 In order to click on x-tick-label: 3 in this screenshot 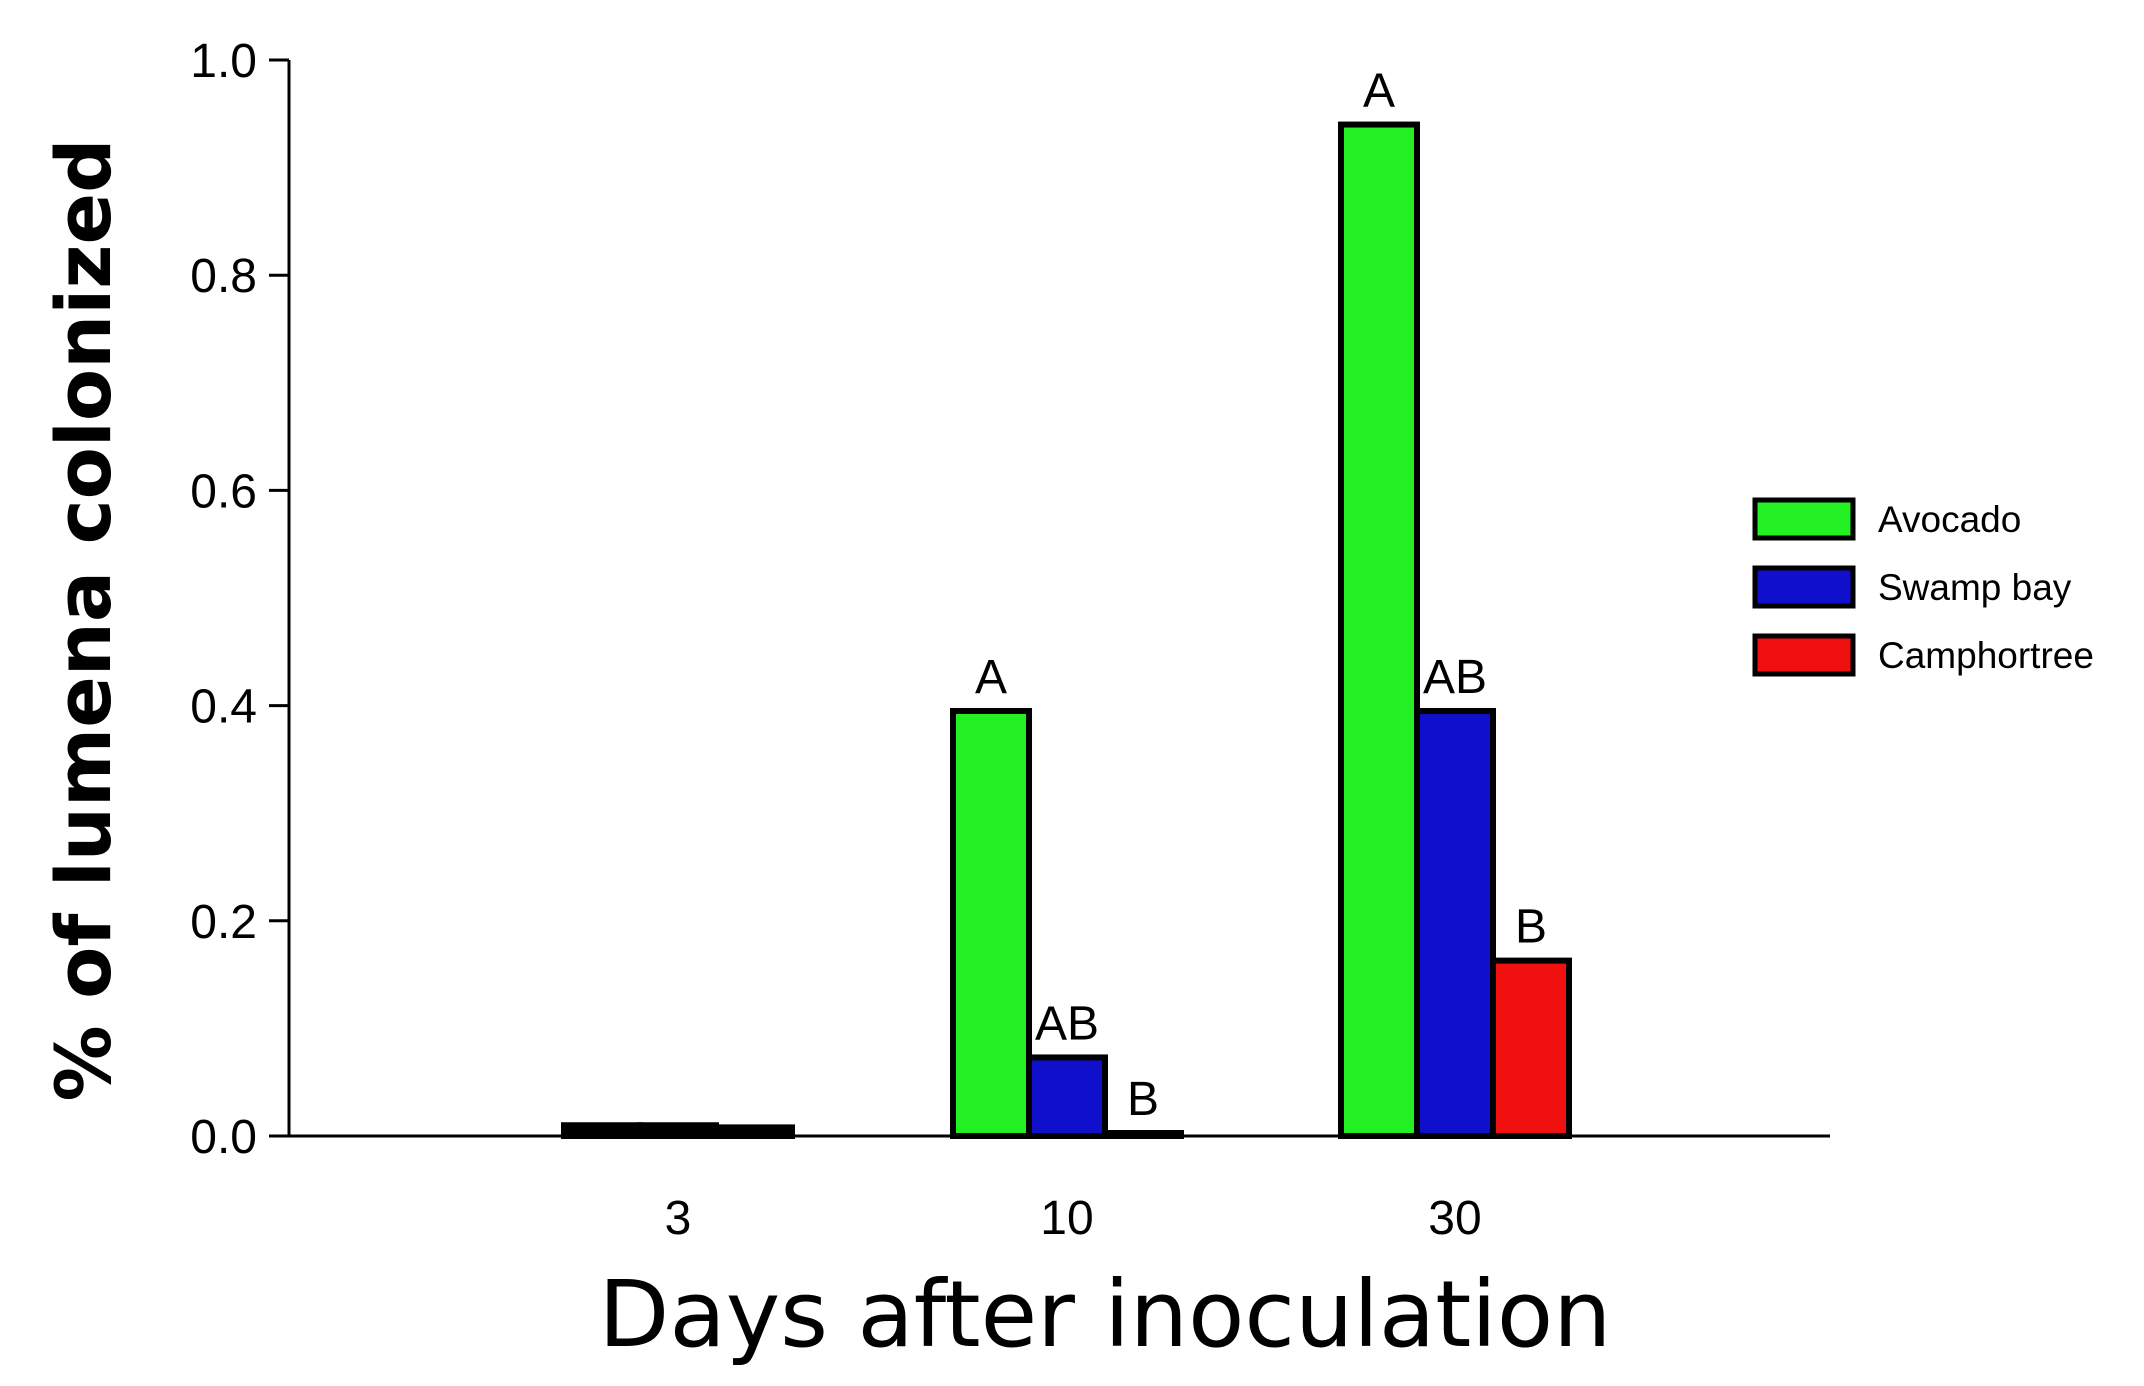, I will do `click(678, 1218)`.